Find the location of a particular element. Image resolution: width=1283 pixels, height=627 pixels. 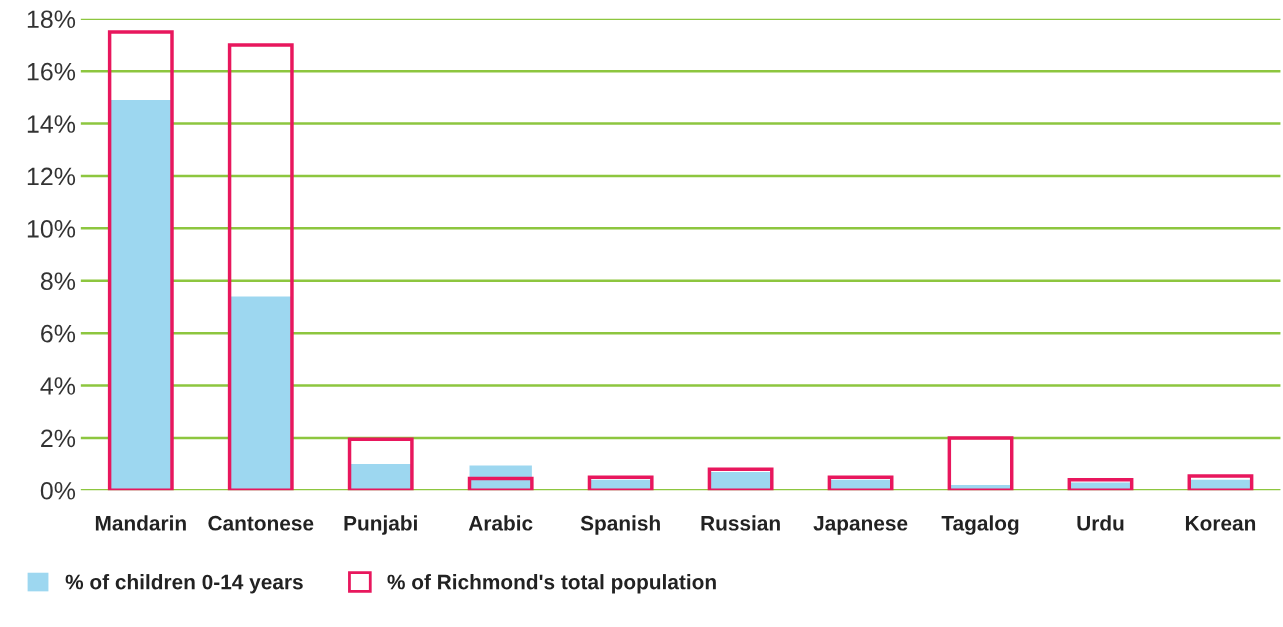

x-tick-label: Russian is located at coordinates (740, 523).